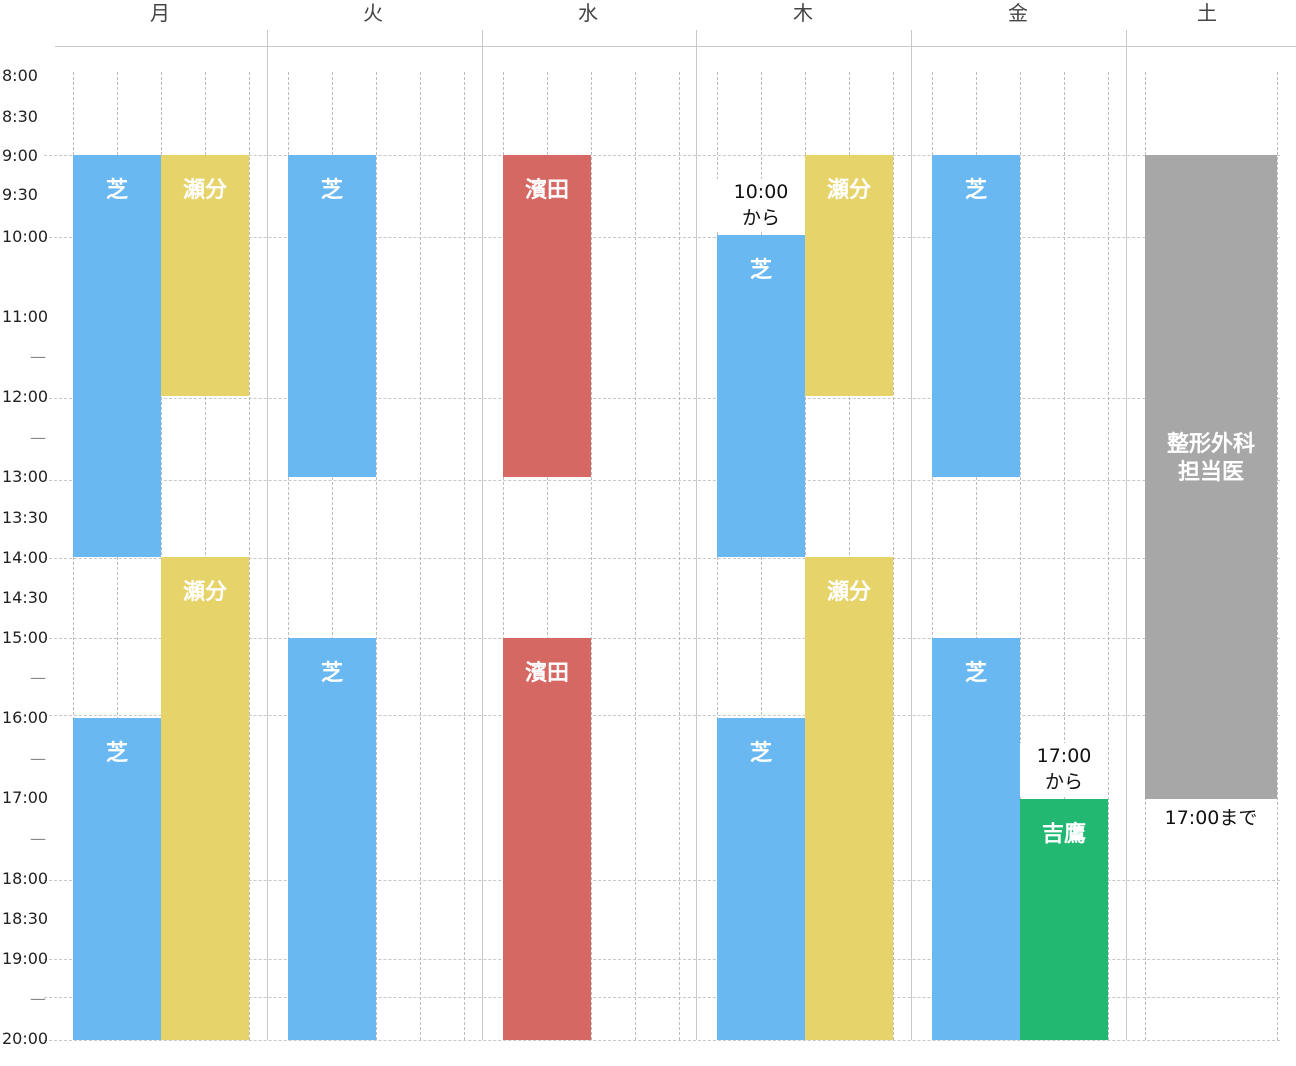 The image size is (1296, 1066). I want to click on time-label: 16:00, so click(25, 717).